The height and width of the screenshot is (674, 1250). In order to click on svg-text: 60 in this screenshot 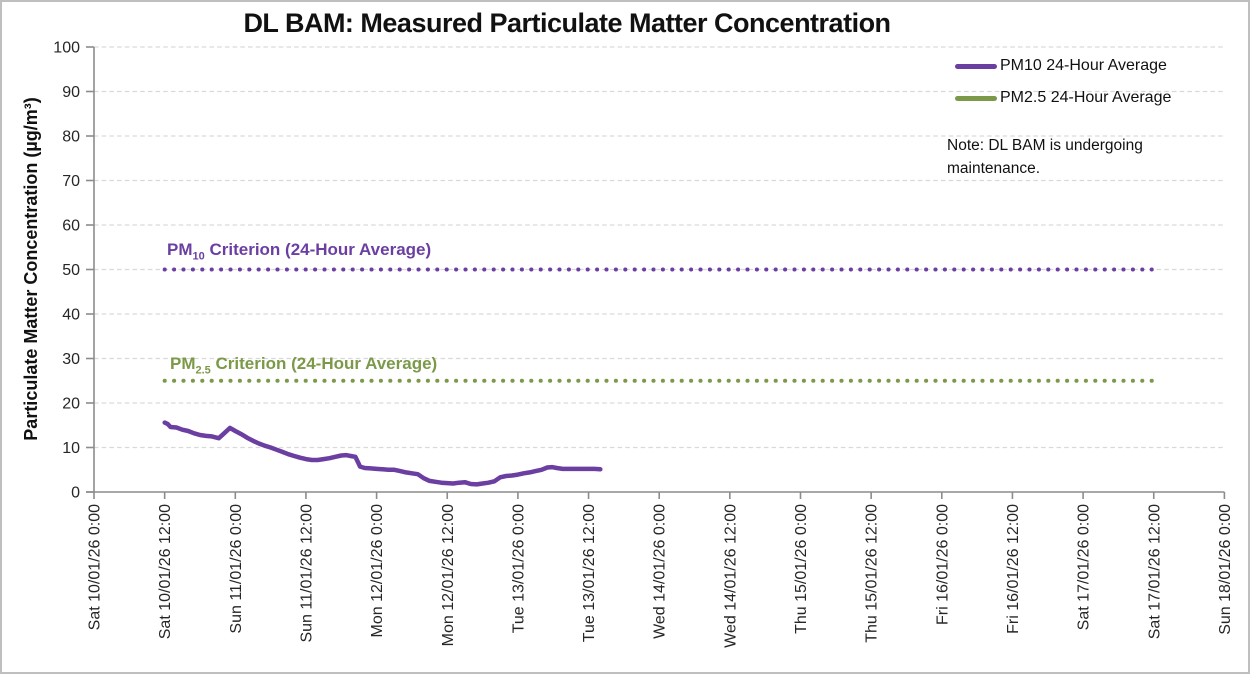, I will do `click(71, 226)`.